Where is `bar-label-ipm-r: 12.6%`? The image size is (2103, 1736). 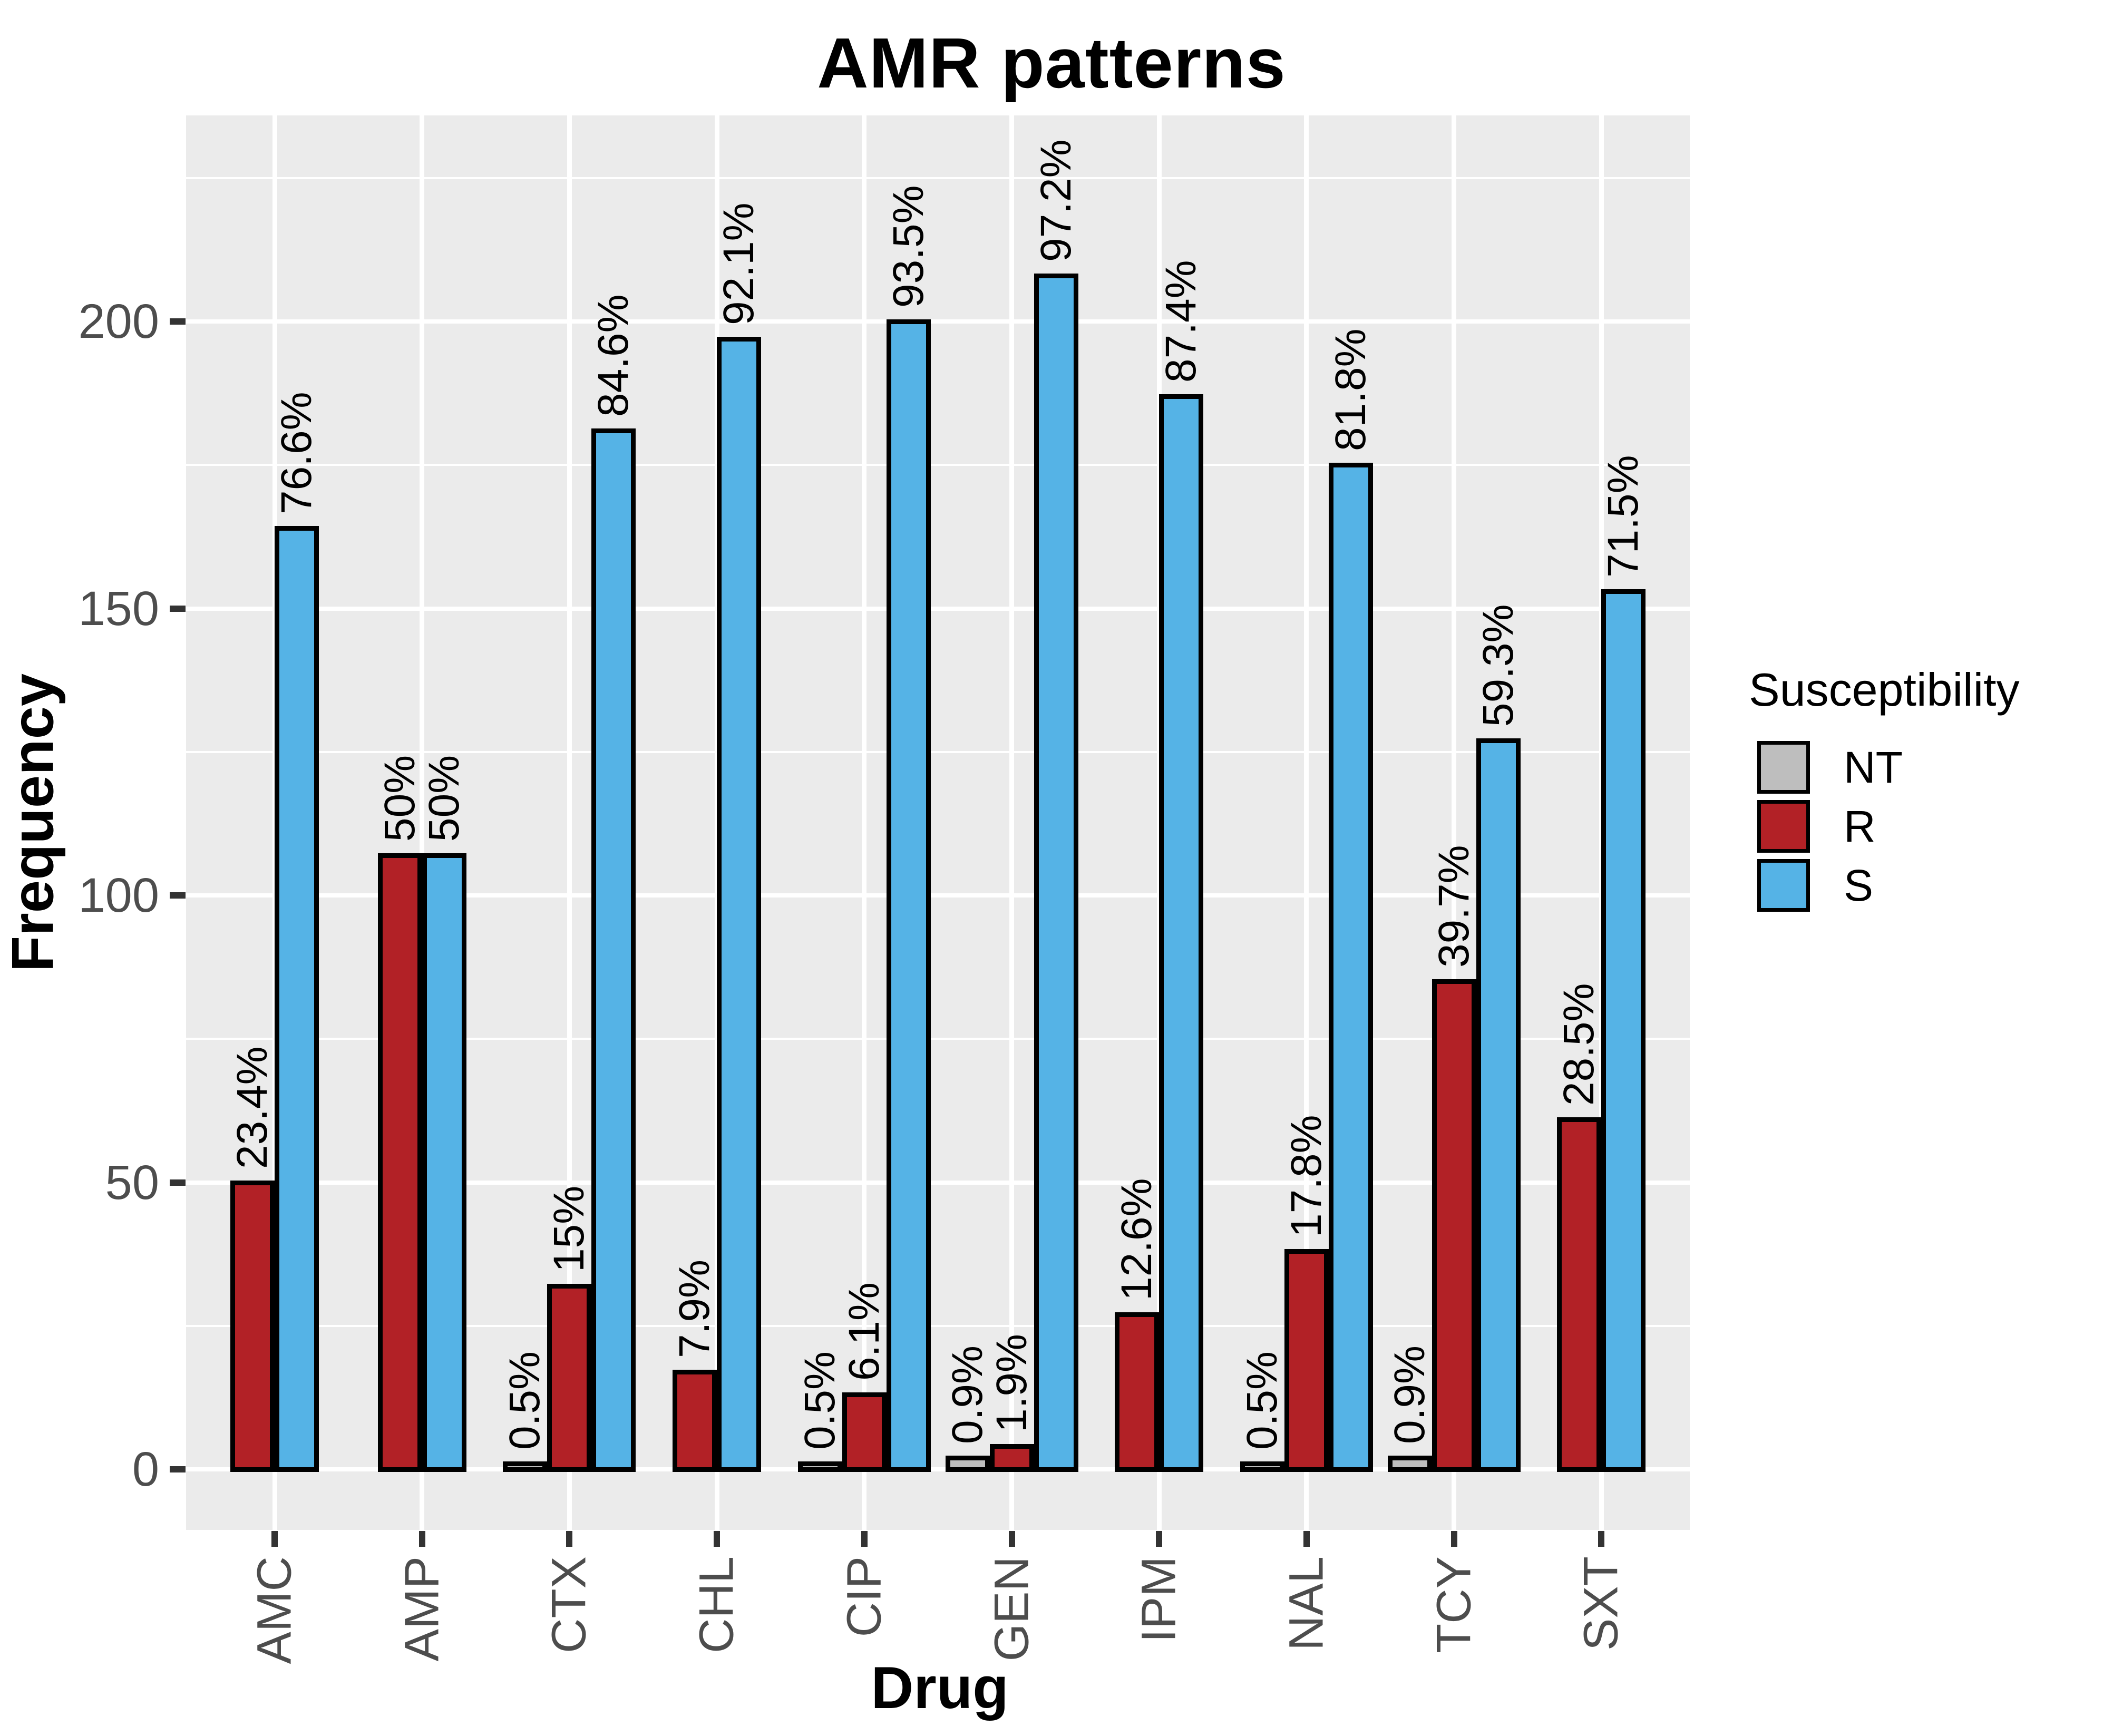
bar-label-ipm-r: 12.6% is located at coordinates (1137, 1239).